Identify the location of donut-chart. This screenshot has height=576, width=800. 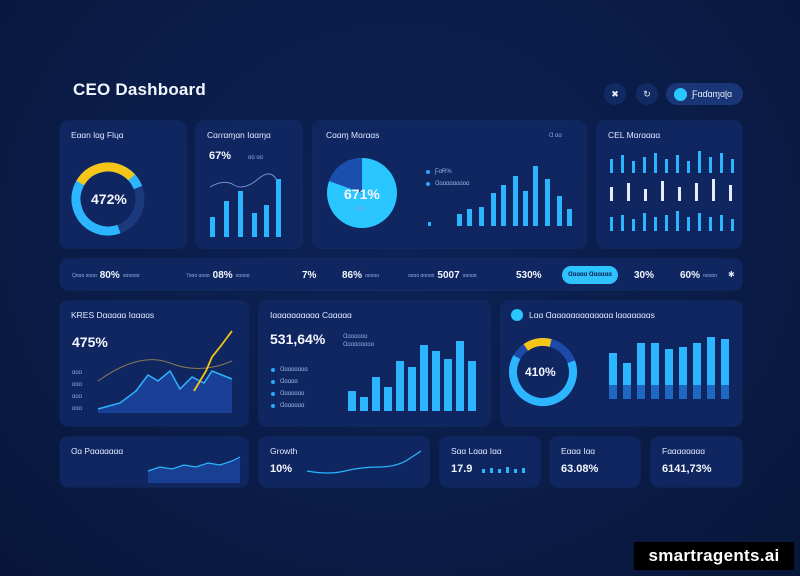
(108, 199).